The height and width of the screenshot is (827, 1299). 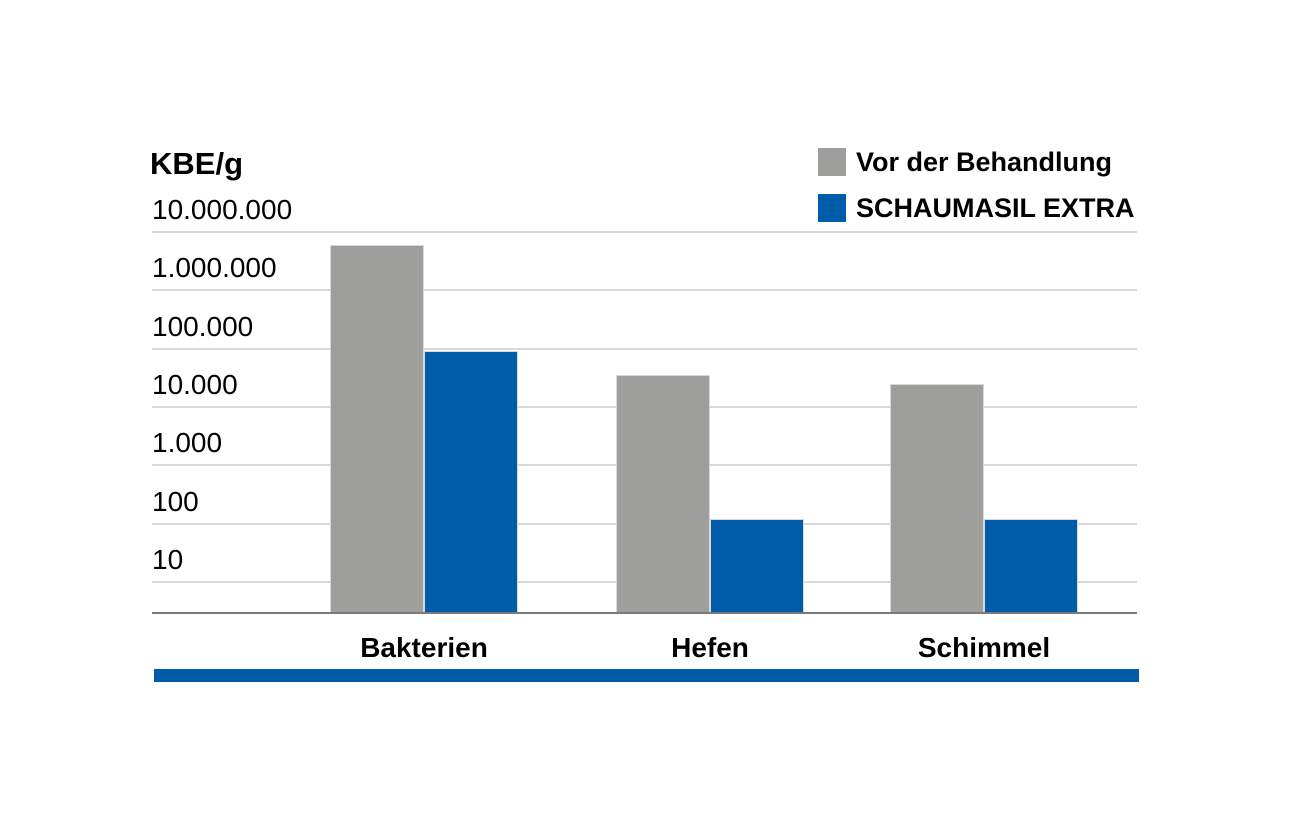 What do you see at coordinates (1031, 565) in the screenshot?
I see `bar-after-schimmel` at bounding box center [1031, 565].